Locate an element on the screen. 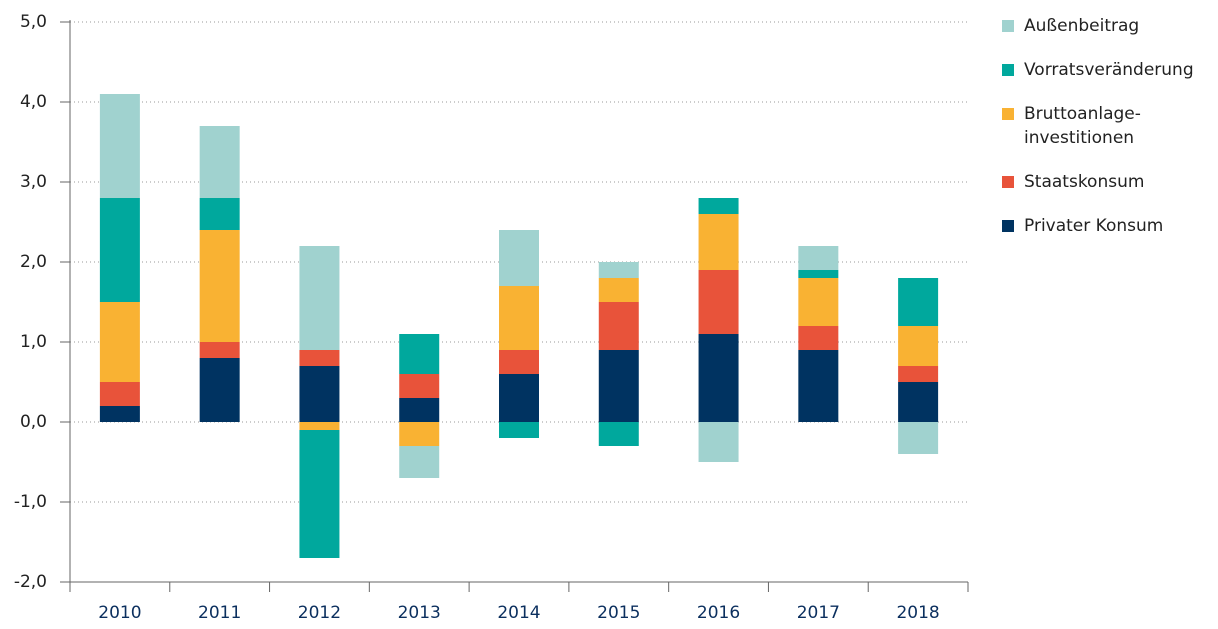 This screenshot has width=1218, height=629. legend-item: Vorratsveränderung is located at coordinates (1107, 70).